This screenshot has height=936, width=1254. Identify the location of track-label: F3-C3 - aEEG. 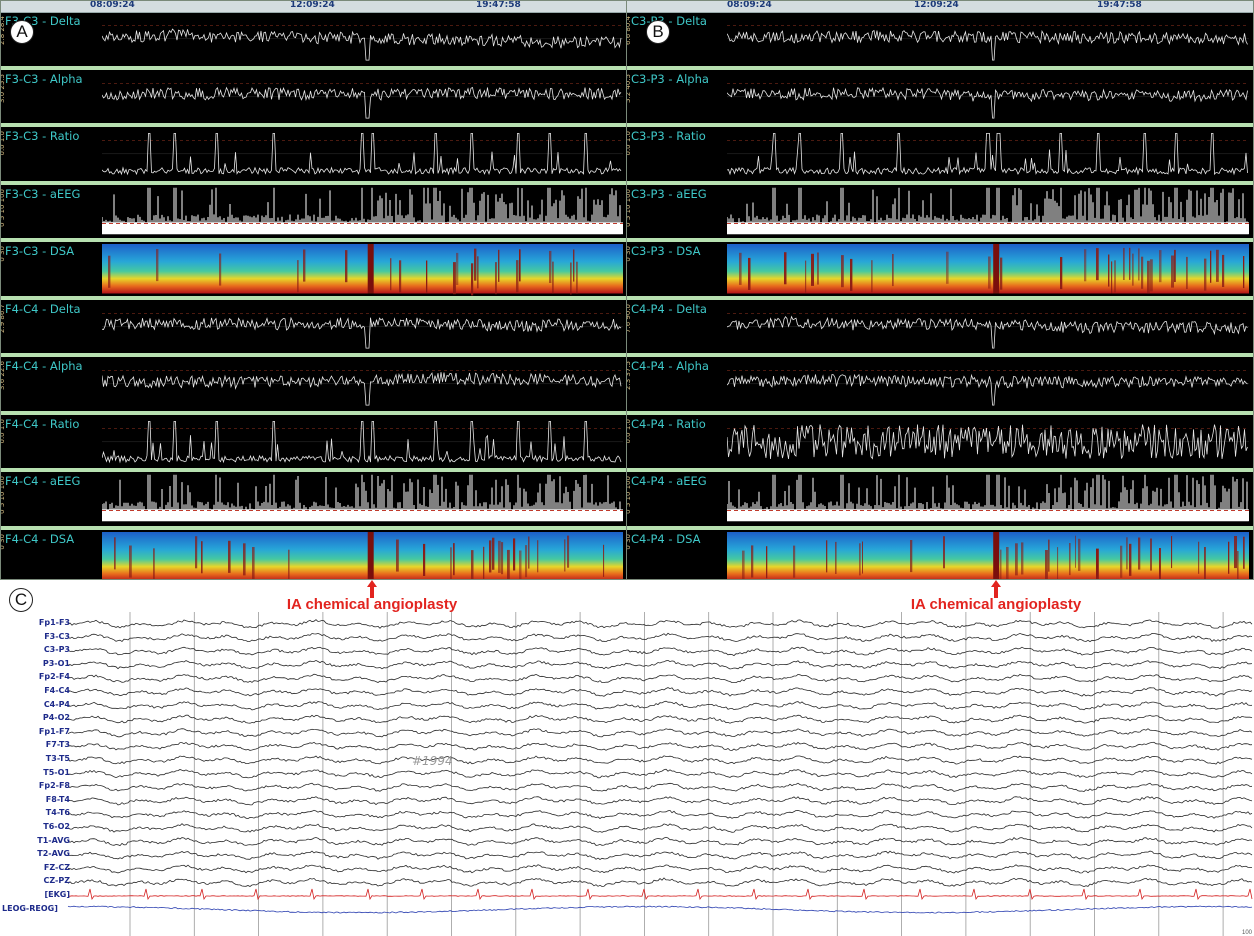
(43, 193).